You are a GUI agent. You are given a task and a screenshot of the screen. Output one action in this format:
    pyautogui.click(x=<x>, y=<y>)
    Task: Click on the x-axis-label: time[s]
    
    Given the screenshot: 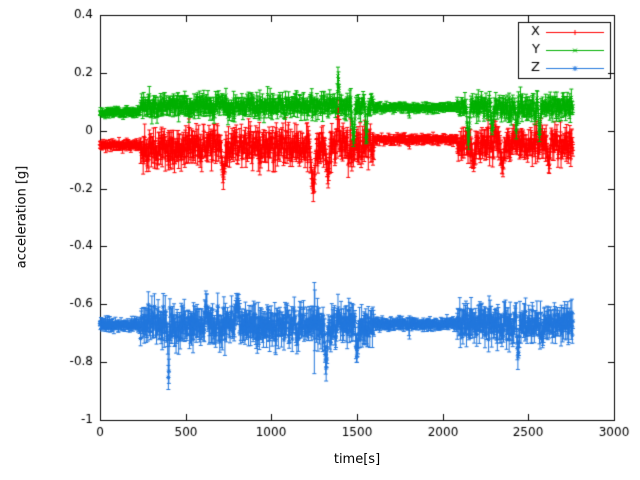 What is the action you would take?
    pyautogui.click(x=357, y=459)
    